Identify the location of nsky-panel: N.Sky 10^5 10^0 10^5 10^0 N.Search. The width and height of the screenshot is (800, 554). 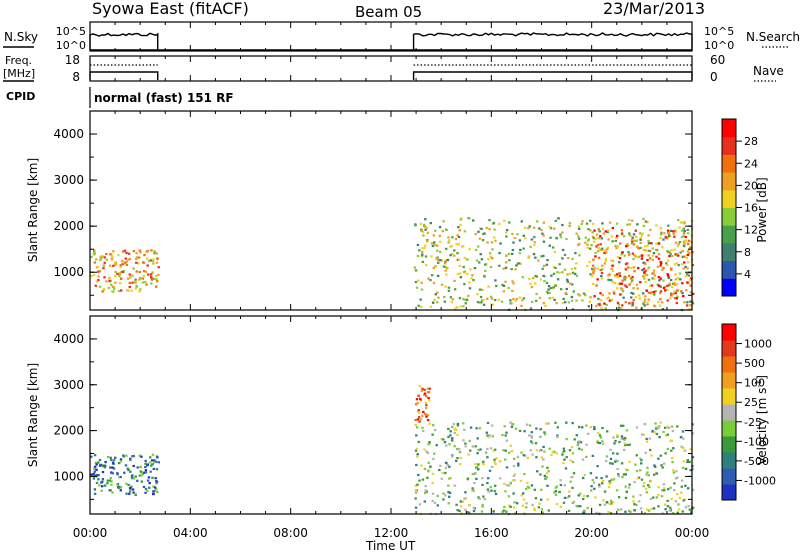
(401, 36).